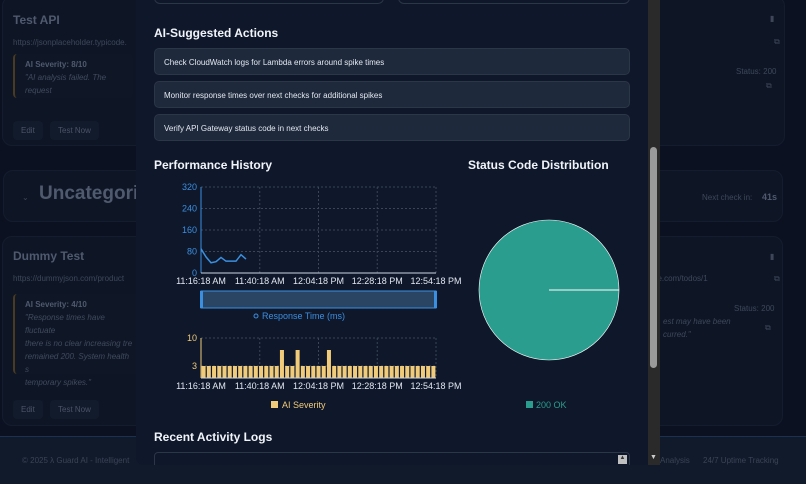  What do you see at coordinates (223, 256) in the screenshot?
I see `response-time-line` at bounding box center [223, 256].